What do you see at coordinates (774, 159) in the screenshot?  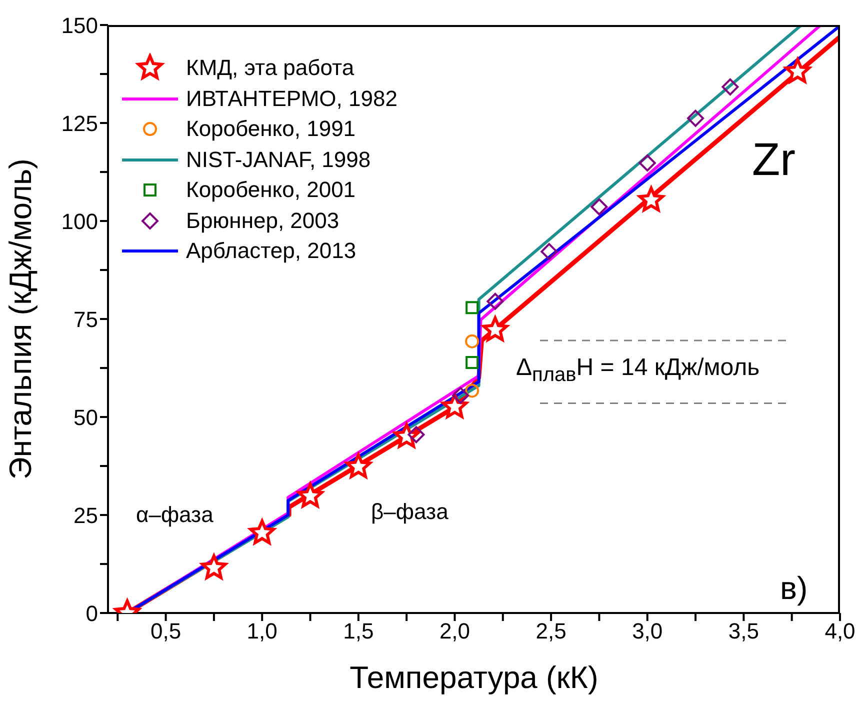 I see `annotation: Zr` at bounding box center [774, 159].